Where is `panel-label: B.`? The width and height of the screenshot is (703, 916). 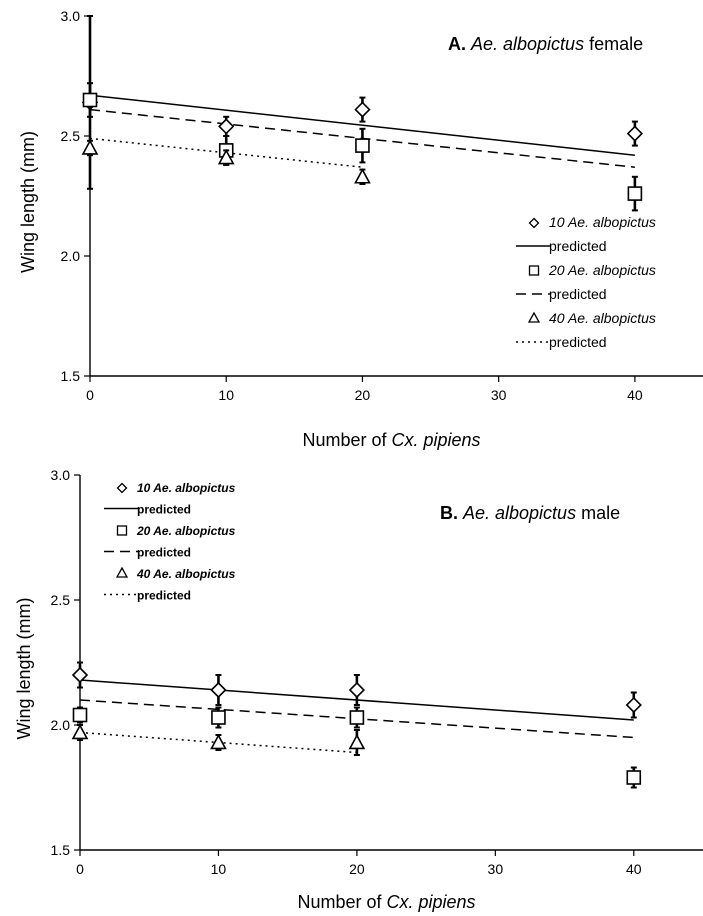 panel-label: B. is located at coordinates (449, 513).